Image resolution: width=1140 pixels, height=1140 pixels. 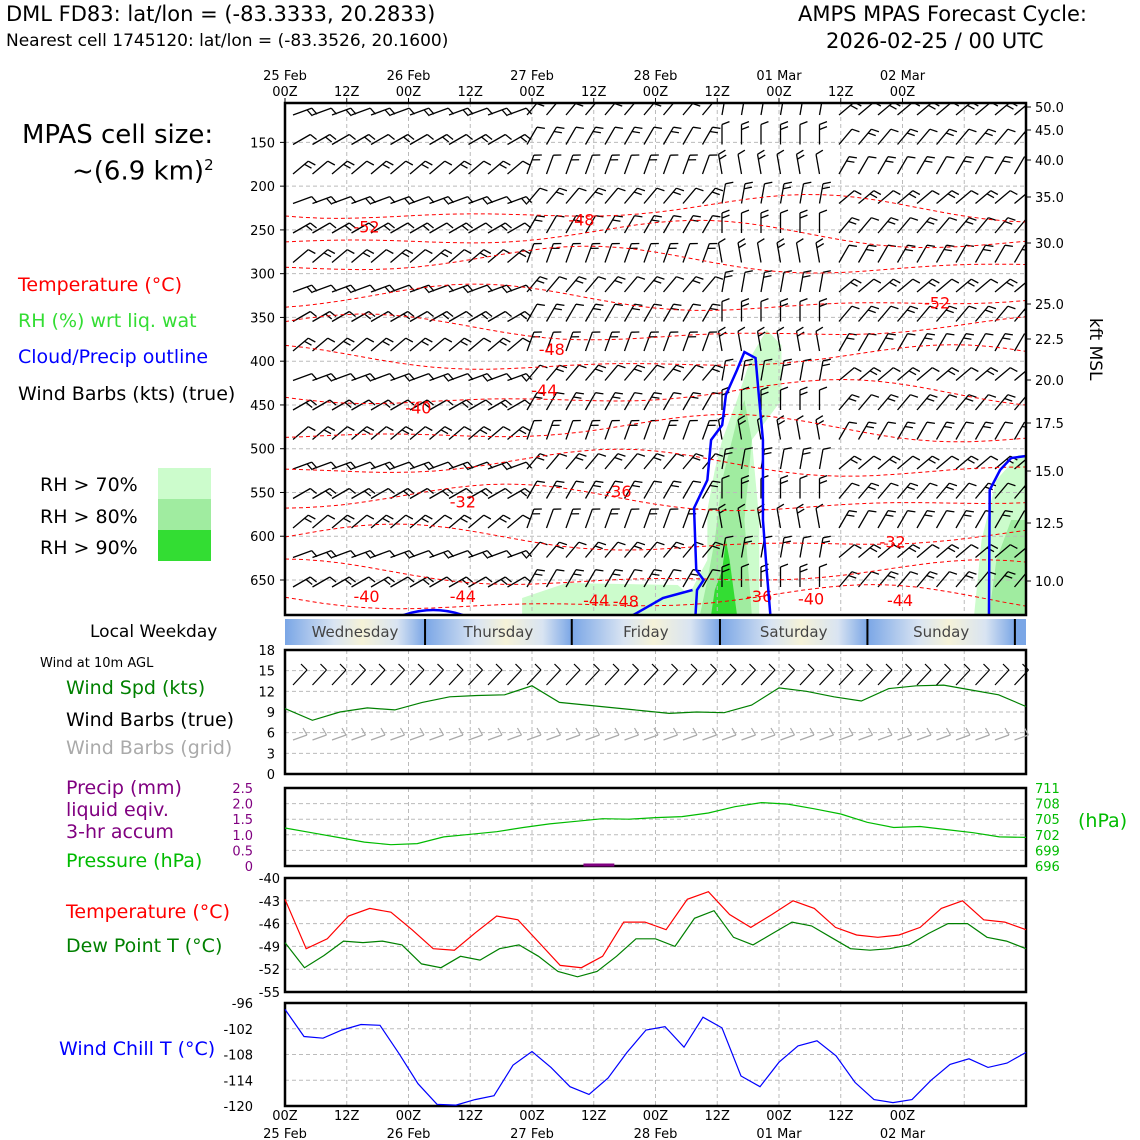 I want to click on top-hour-label: 12Z, so click(x=718, y=92).